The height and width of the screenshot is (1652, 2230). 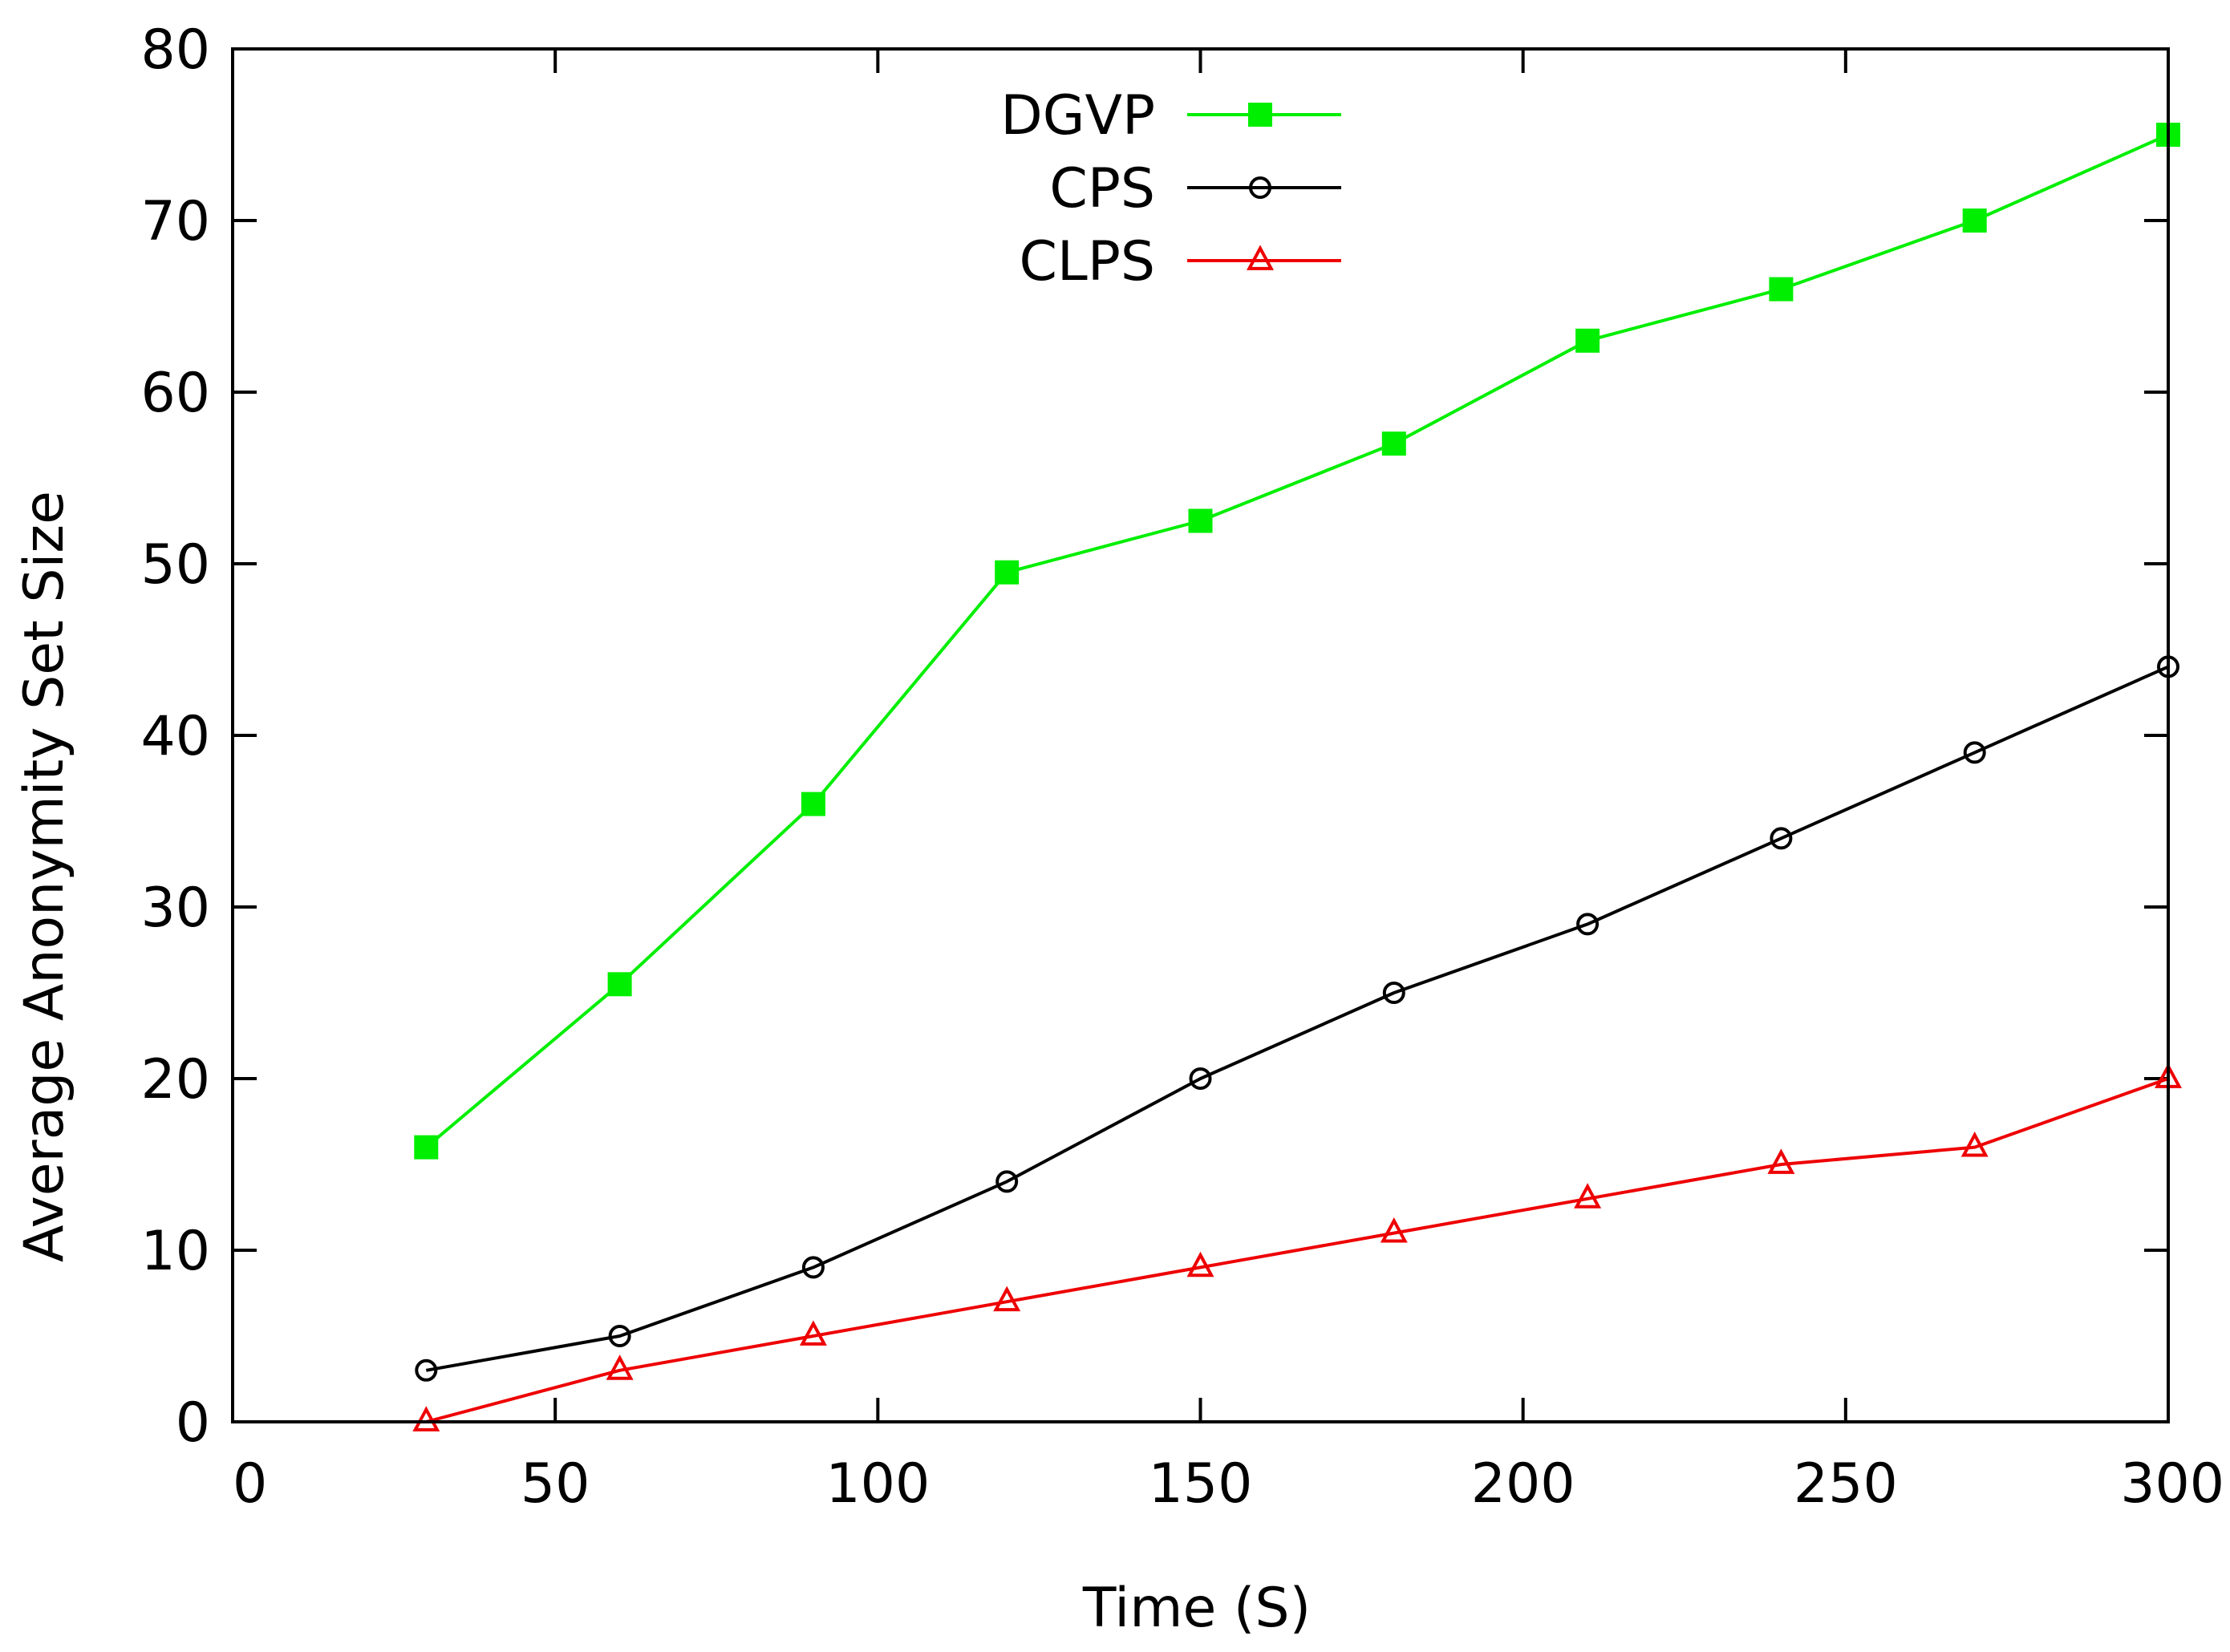 What do you see at coordinates (1261, 257) in the screenshot?
I see `legend-marker-clps` at bounding box center [1261, 257].